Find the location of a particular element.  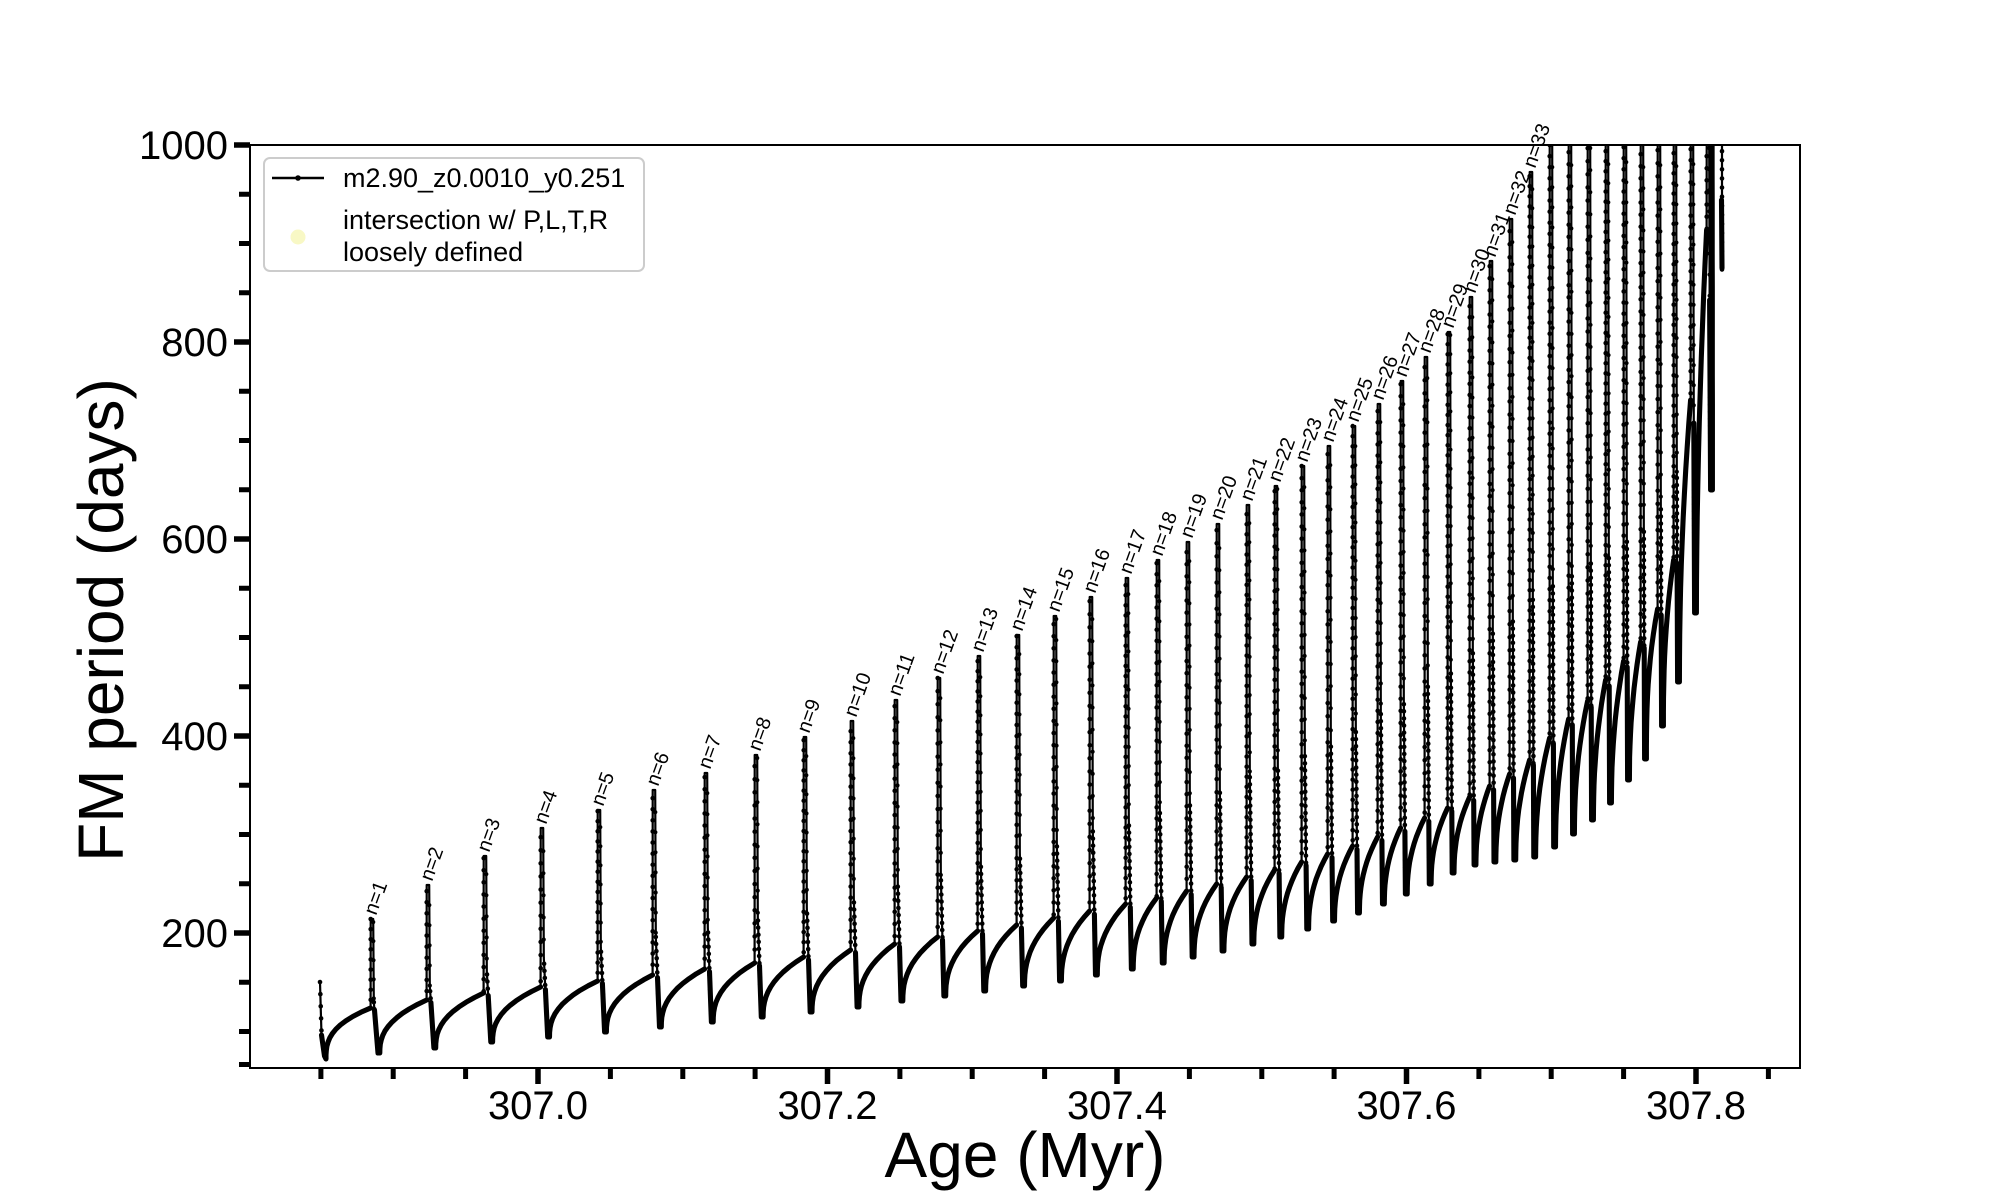

svg-text: m2.90_z0.0010_y0.251 is located at coordinates (484, 178).